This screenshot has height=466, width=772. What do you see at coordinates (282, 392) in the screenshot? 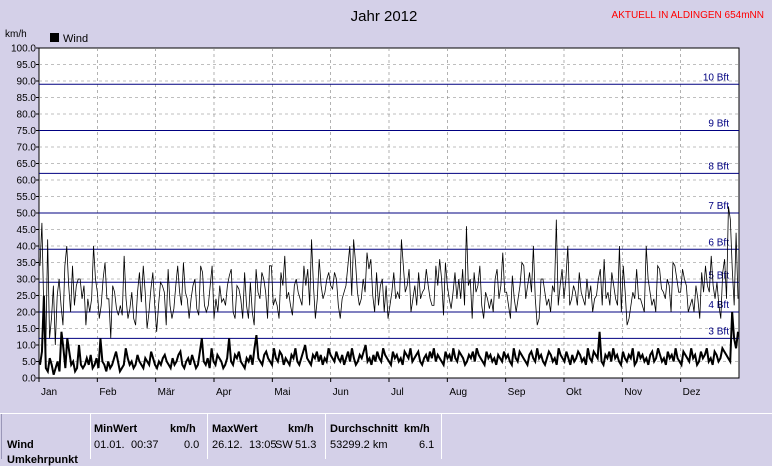
I see `x-tick-label: Mai` at bounding box center [282, 392].